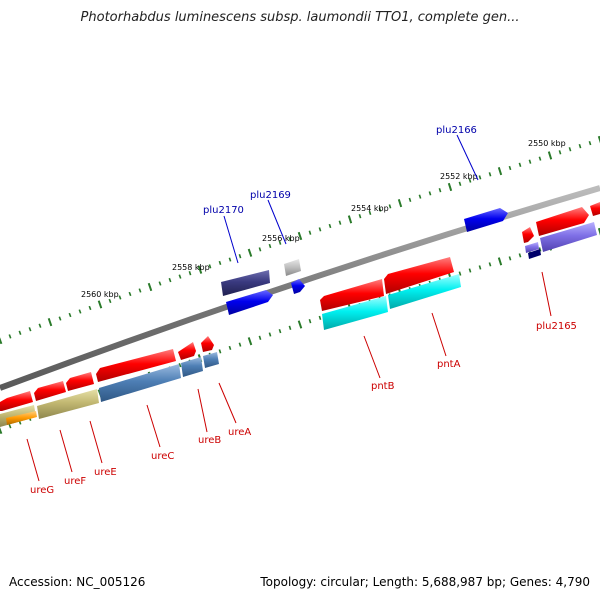 The image size is (600, 600). I want to click on gene-arrow-ureB, so click(187, 351).